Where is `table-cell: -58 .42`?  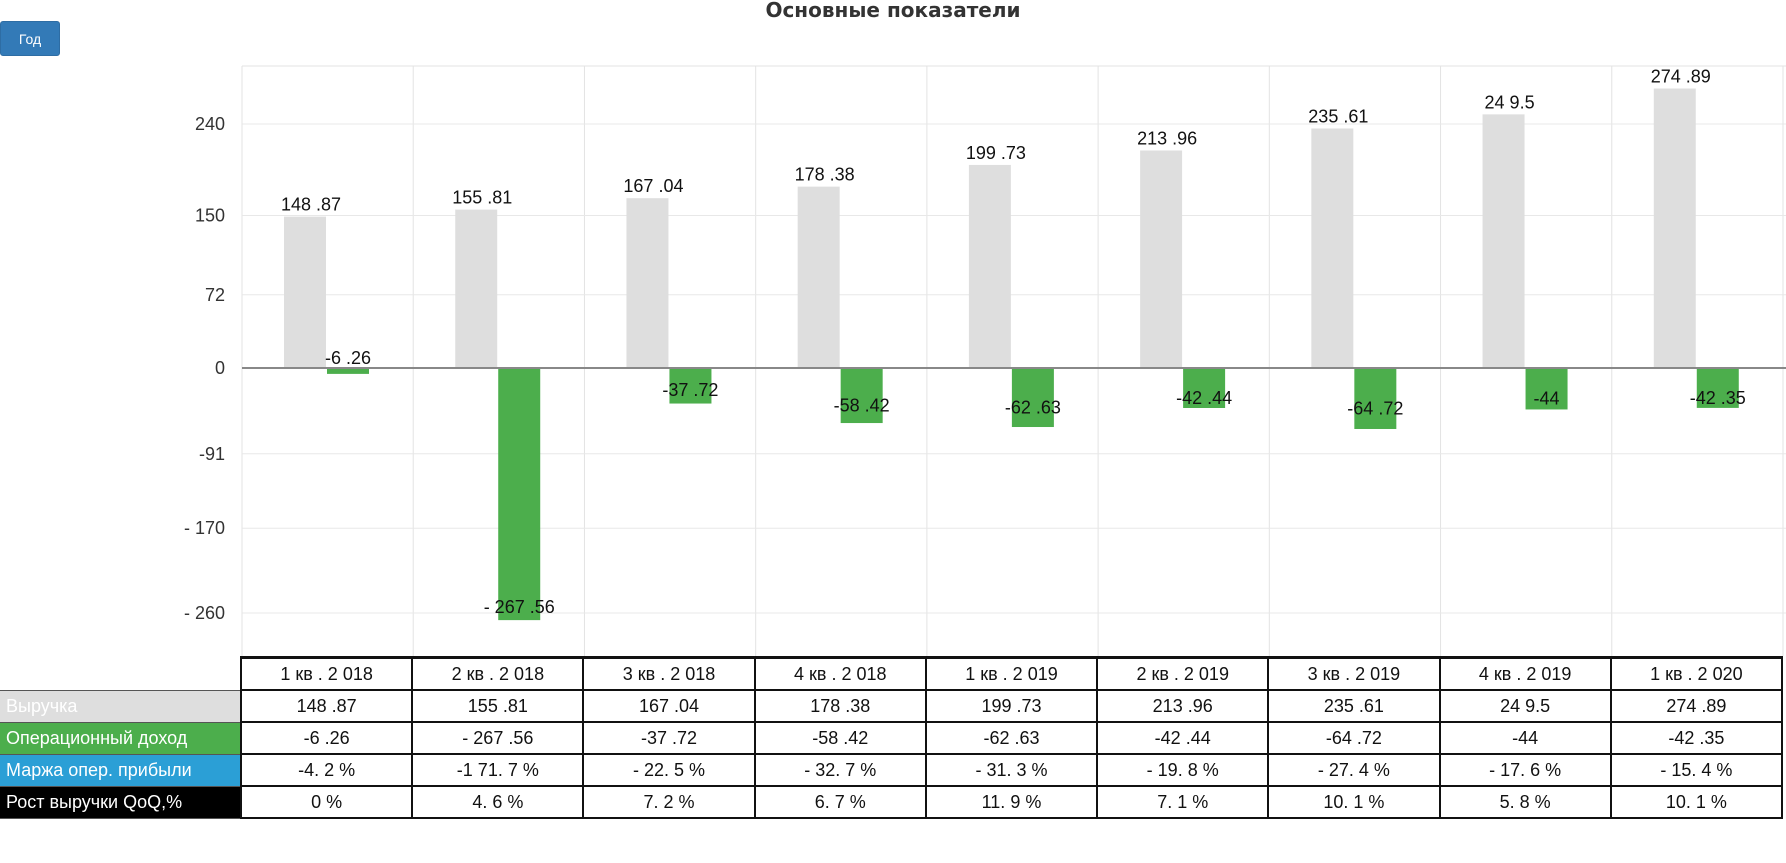 table-cell: -58 .42 is located at coordinates (840, 738).